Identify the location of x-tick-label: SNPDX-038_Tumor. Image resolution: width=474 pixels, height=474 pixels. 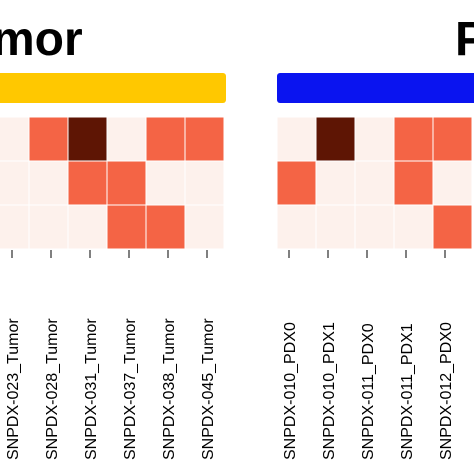
(169, 389).